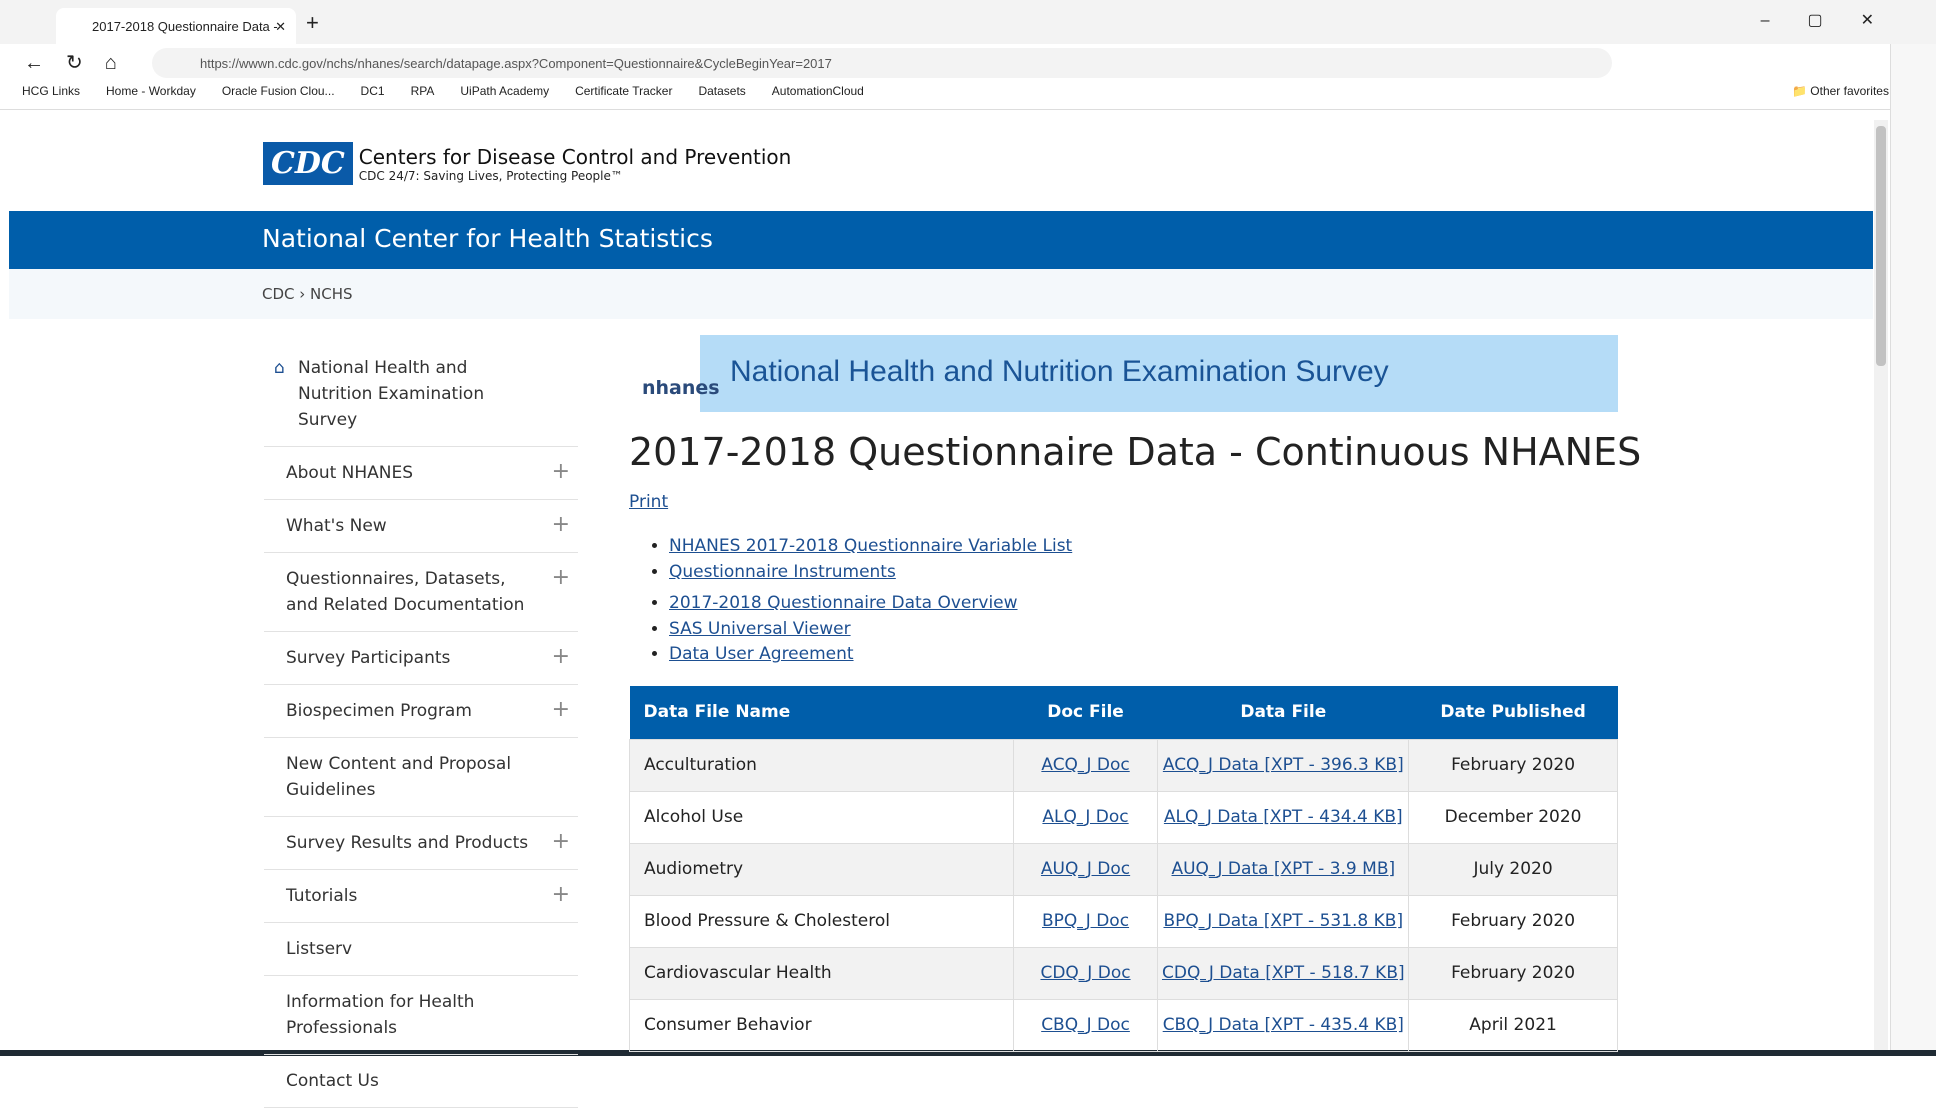 This screenshot has width=1936, height=1108. Describe the element at coordinates (843, 603) in the screenshot. I see `link: 2017-2018 Questionnaire Data Overview` at that location.